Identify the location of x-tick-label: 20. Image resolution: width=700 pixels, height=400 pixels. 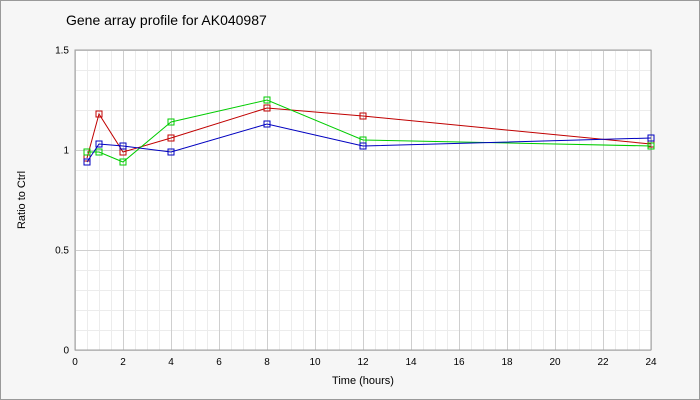
(555, 362).